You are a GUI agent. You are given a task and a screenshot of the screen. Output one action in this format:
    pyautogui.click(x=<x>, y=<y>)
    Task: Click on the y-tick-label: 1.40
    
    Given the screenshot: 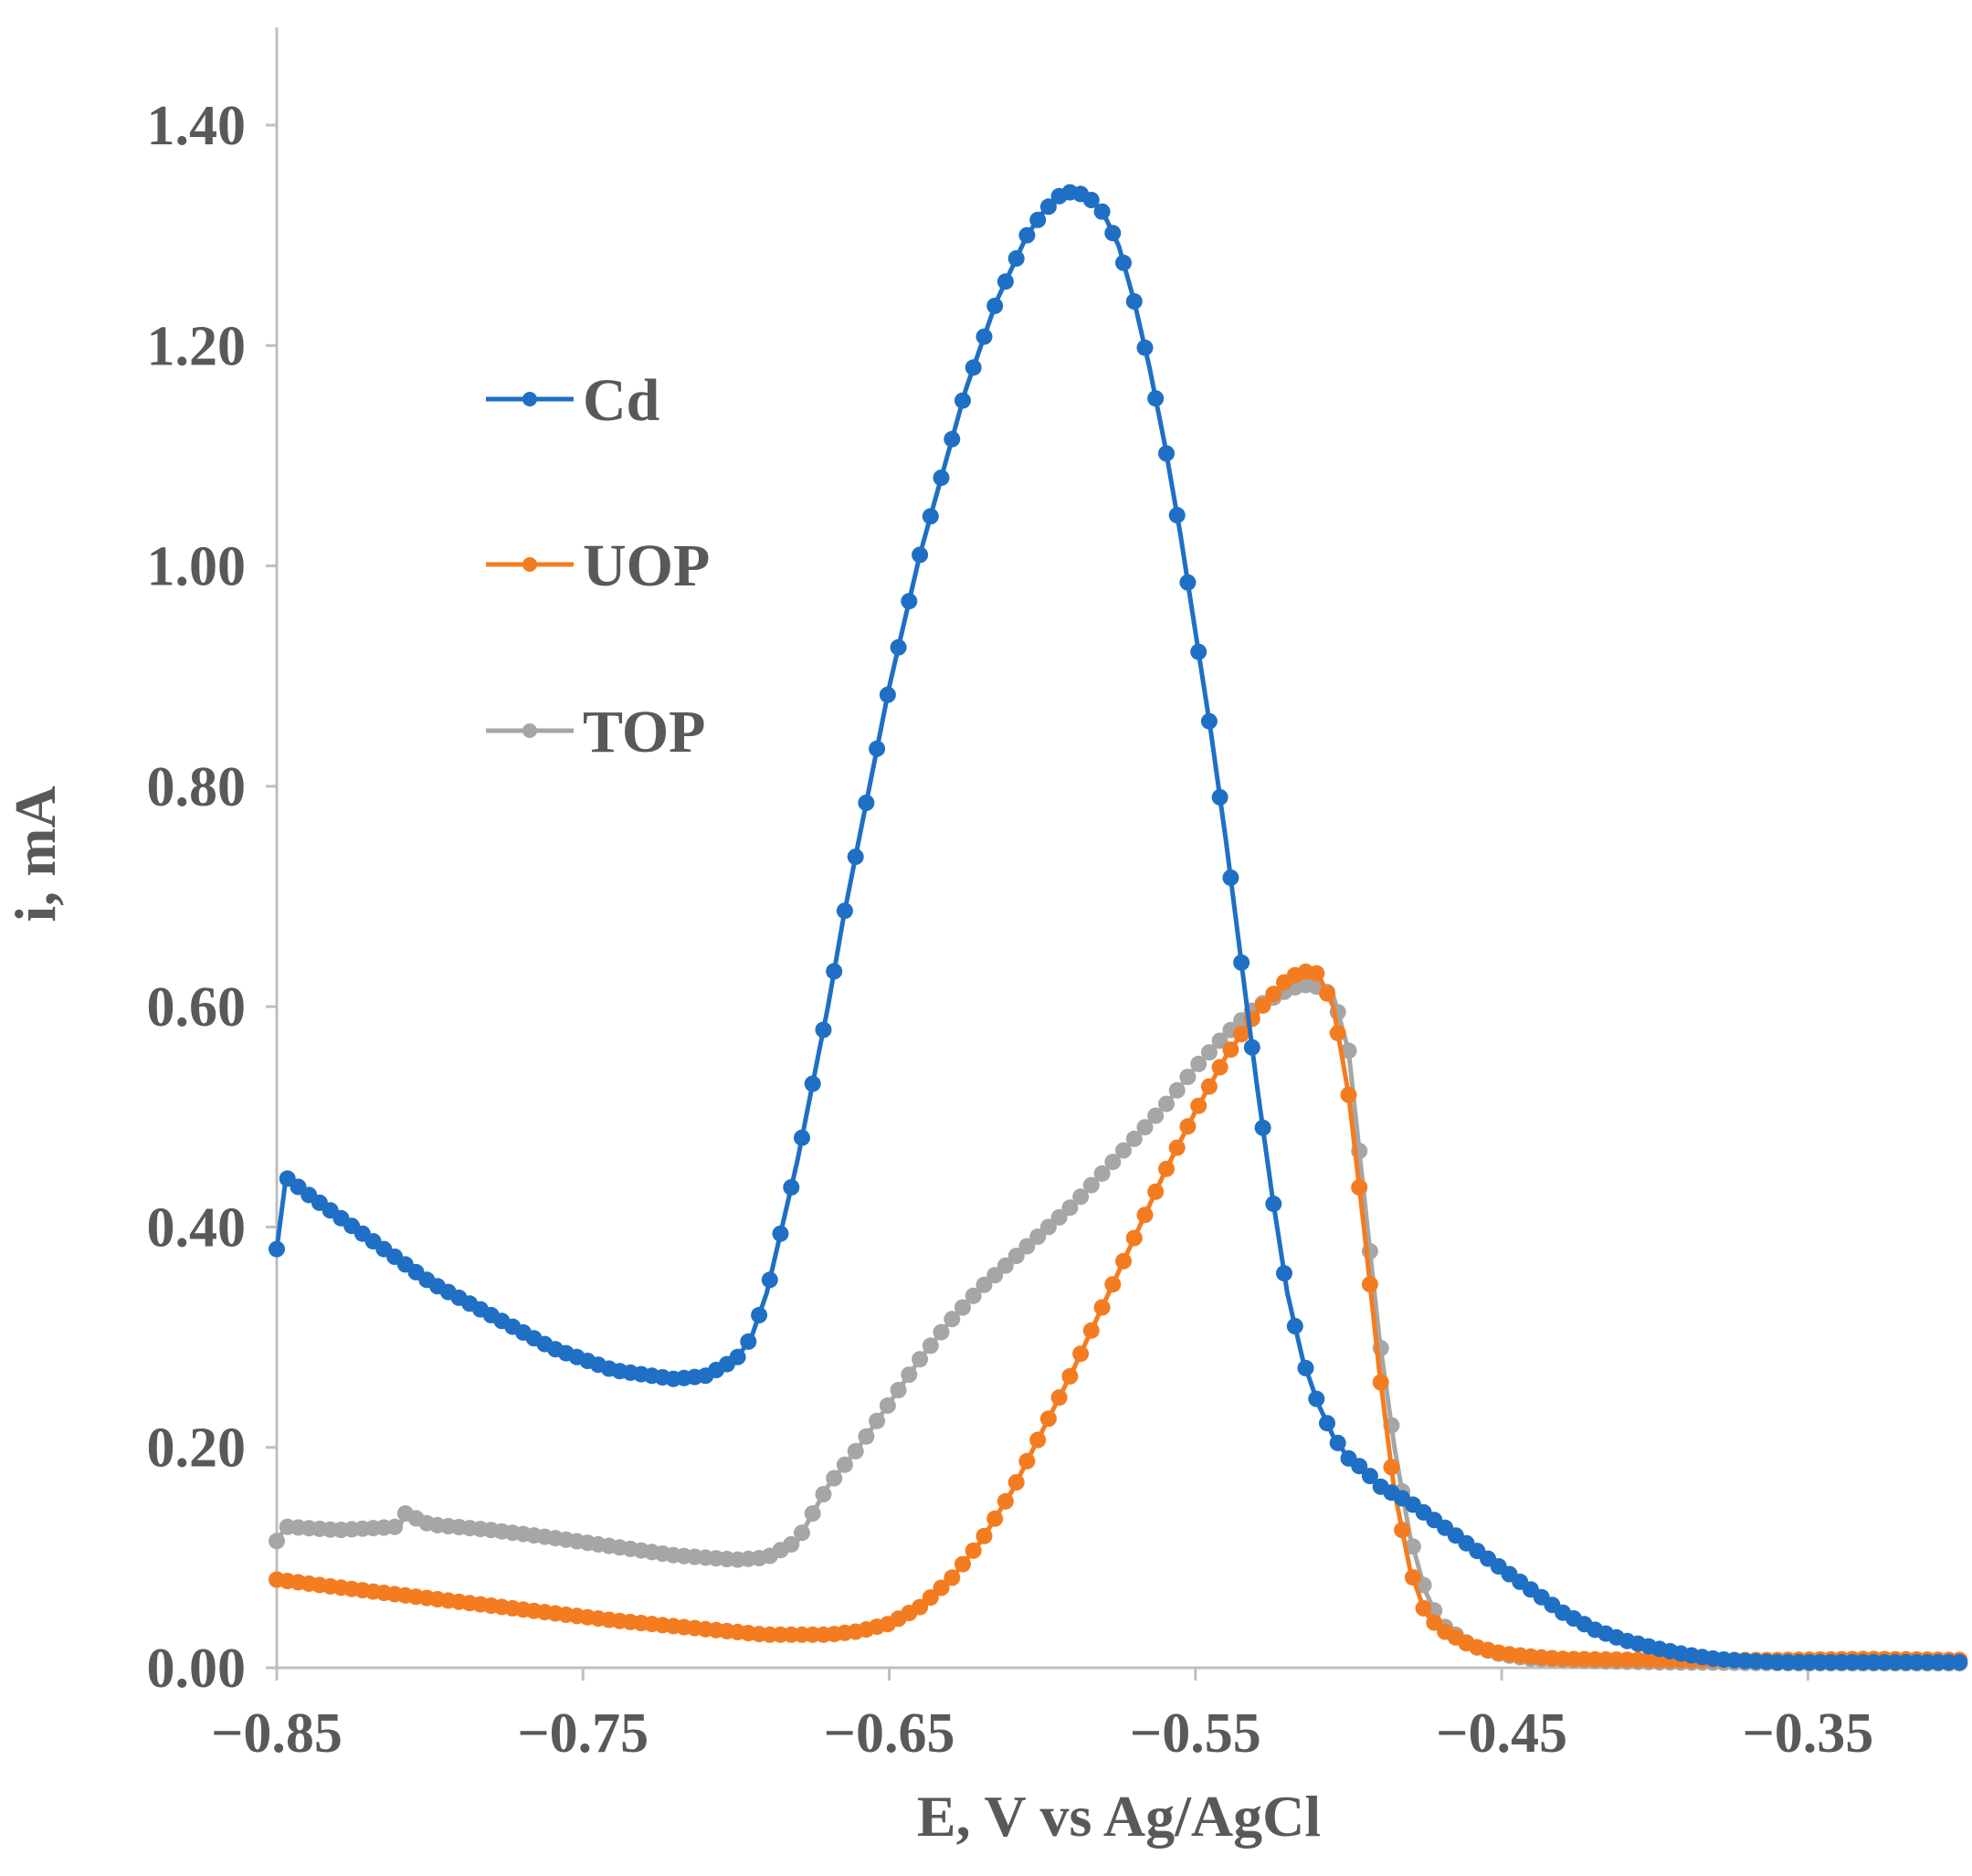 What is the action you would take?
    pyautogui.click(x=197, y=126)
    